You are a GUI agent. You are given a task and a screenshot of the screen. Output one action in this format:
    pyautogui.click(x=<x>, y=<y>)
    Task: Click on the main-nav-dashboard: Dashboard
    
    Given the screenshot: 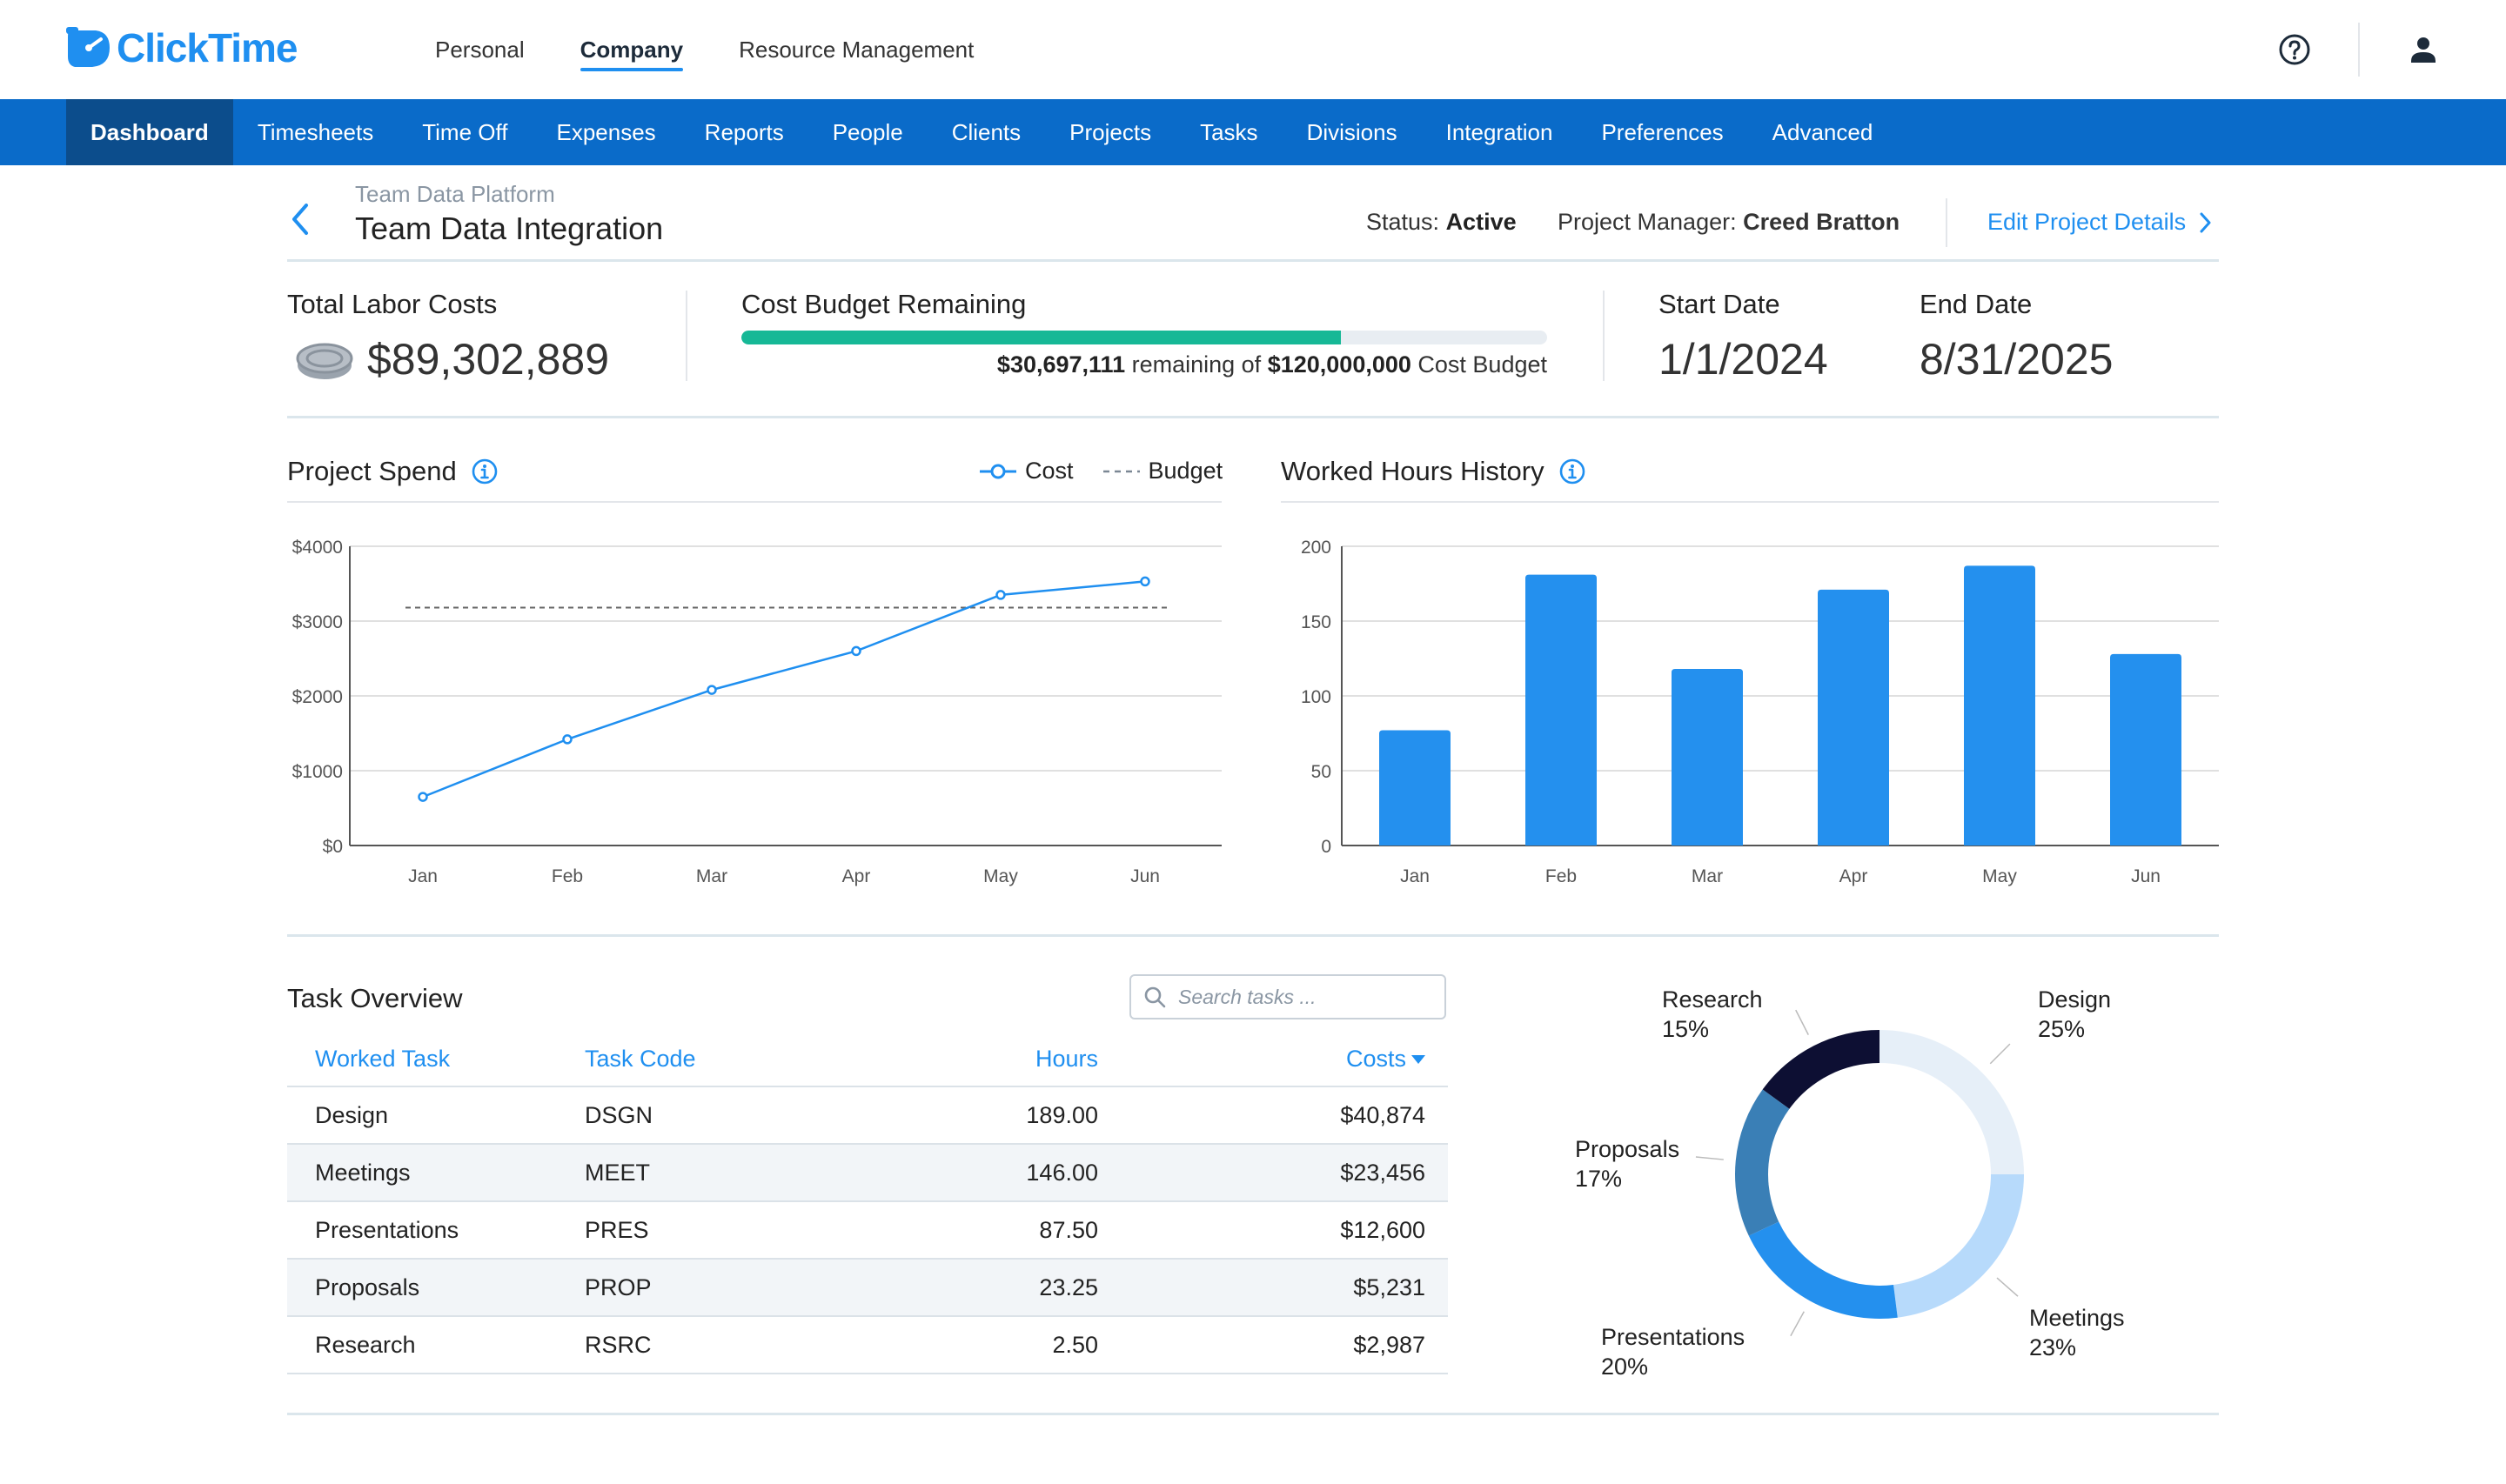 What is the action you would take?
    pyautogui.click(x=149, y=132)
    